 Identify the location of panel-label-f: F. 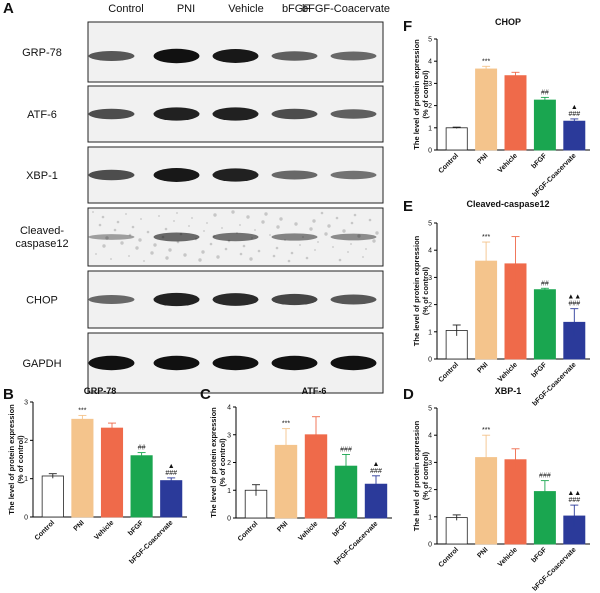
(407, 26).